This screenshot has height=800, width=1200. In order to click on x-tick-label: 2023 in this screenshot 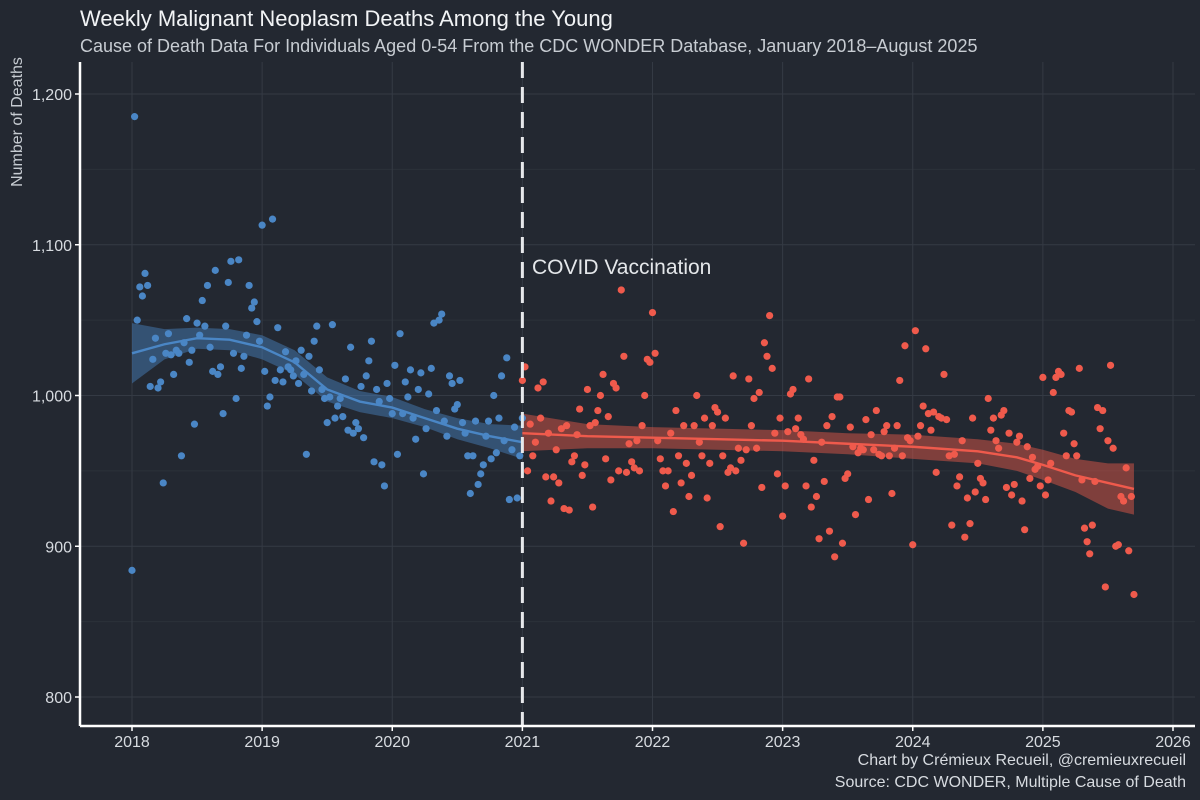, I will do `click(783, 742)`.